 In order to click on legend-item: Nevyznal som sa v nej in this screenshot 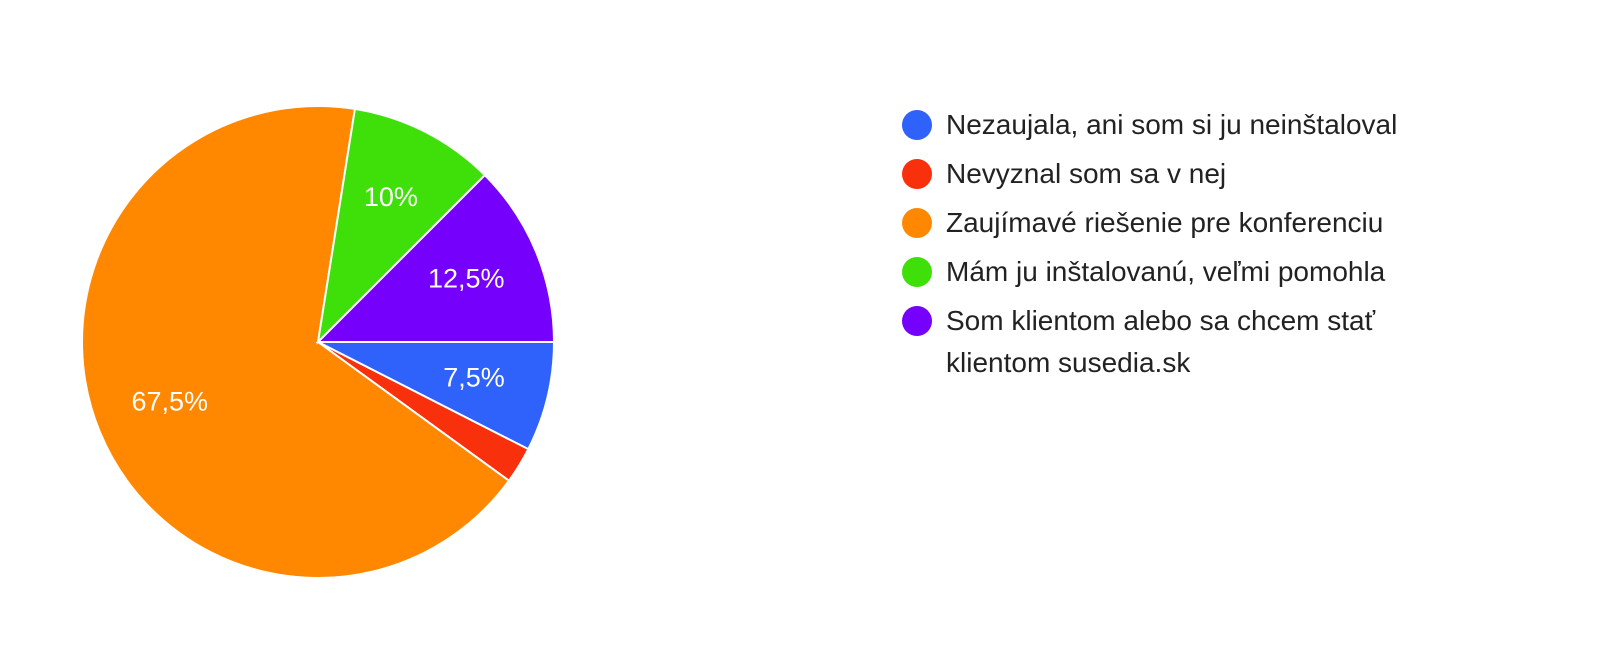, I will do `click(1182, 174)`.